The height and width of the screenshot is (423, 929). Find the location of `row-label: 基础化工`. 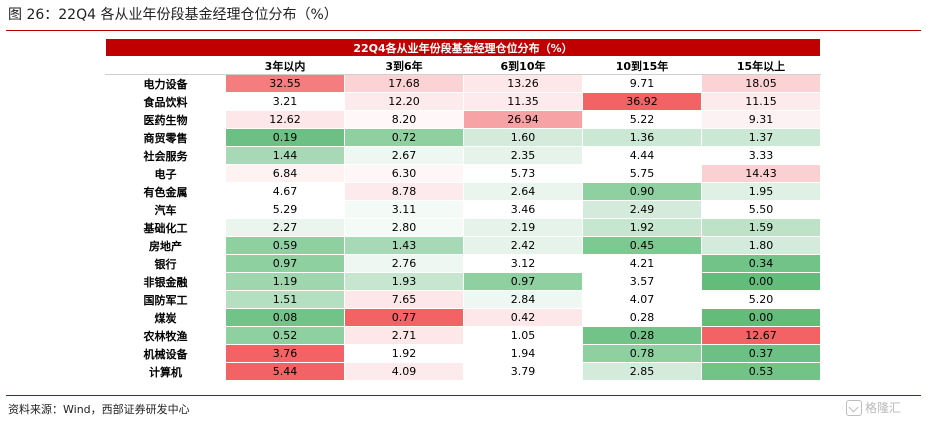

row-label: 基础化工 is located at coordinates (165, 227).